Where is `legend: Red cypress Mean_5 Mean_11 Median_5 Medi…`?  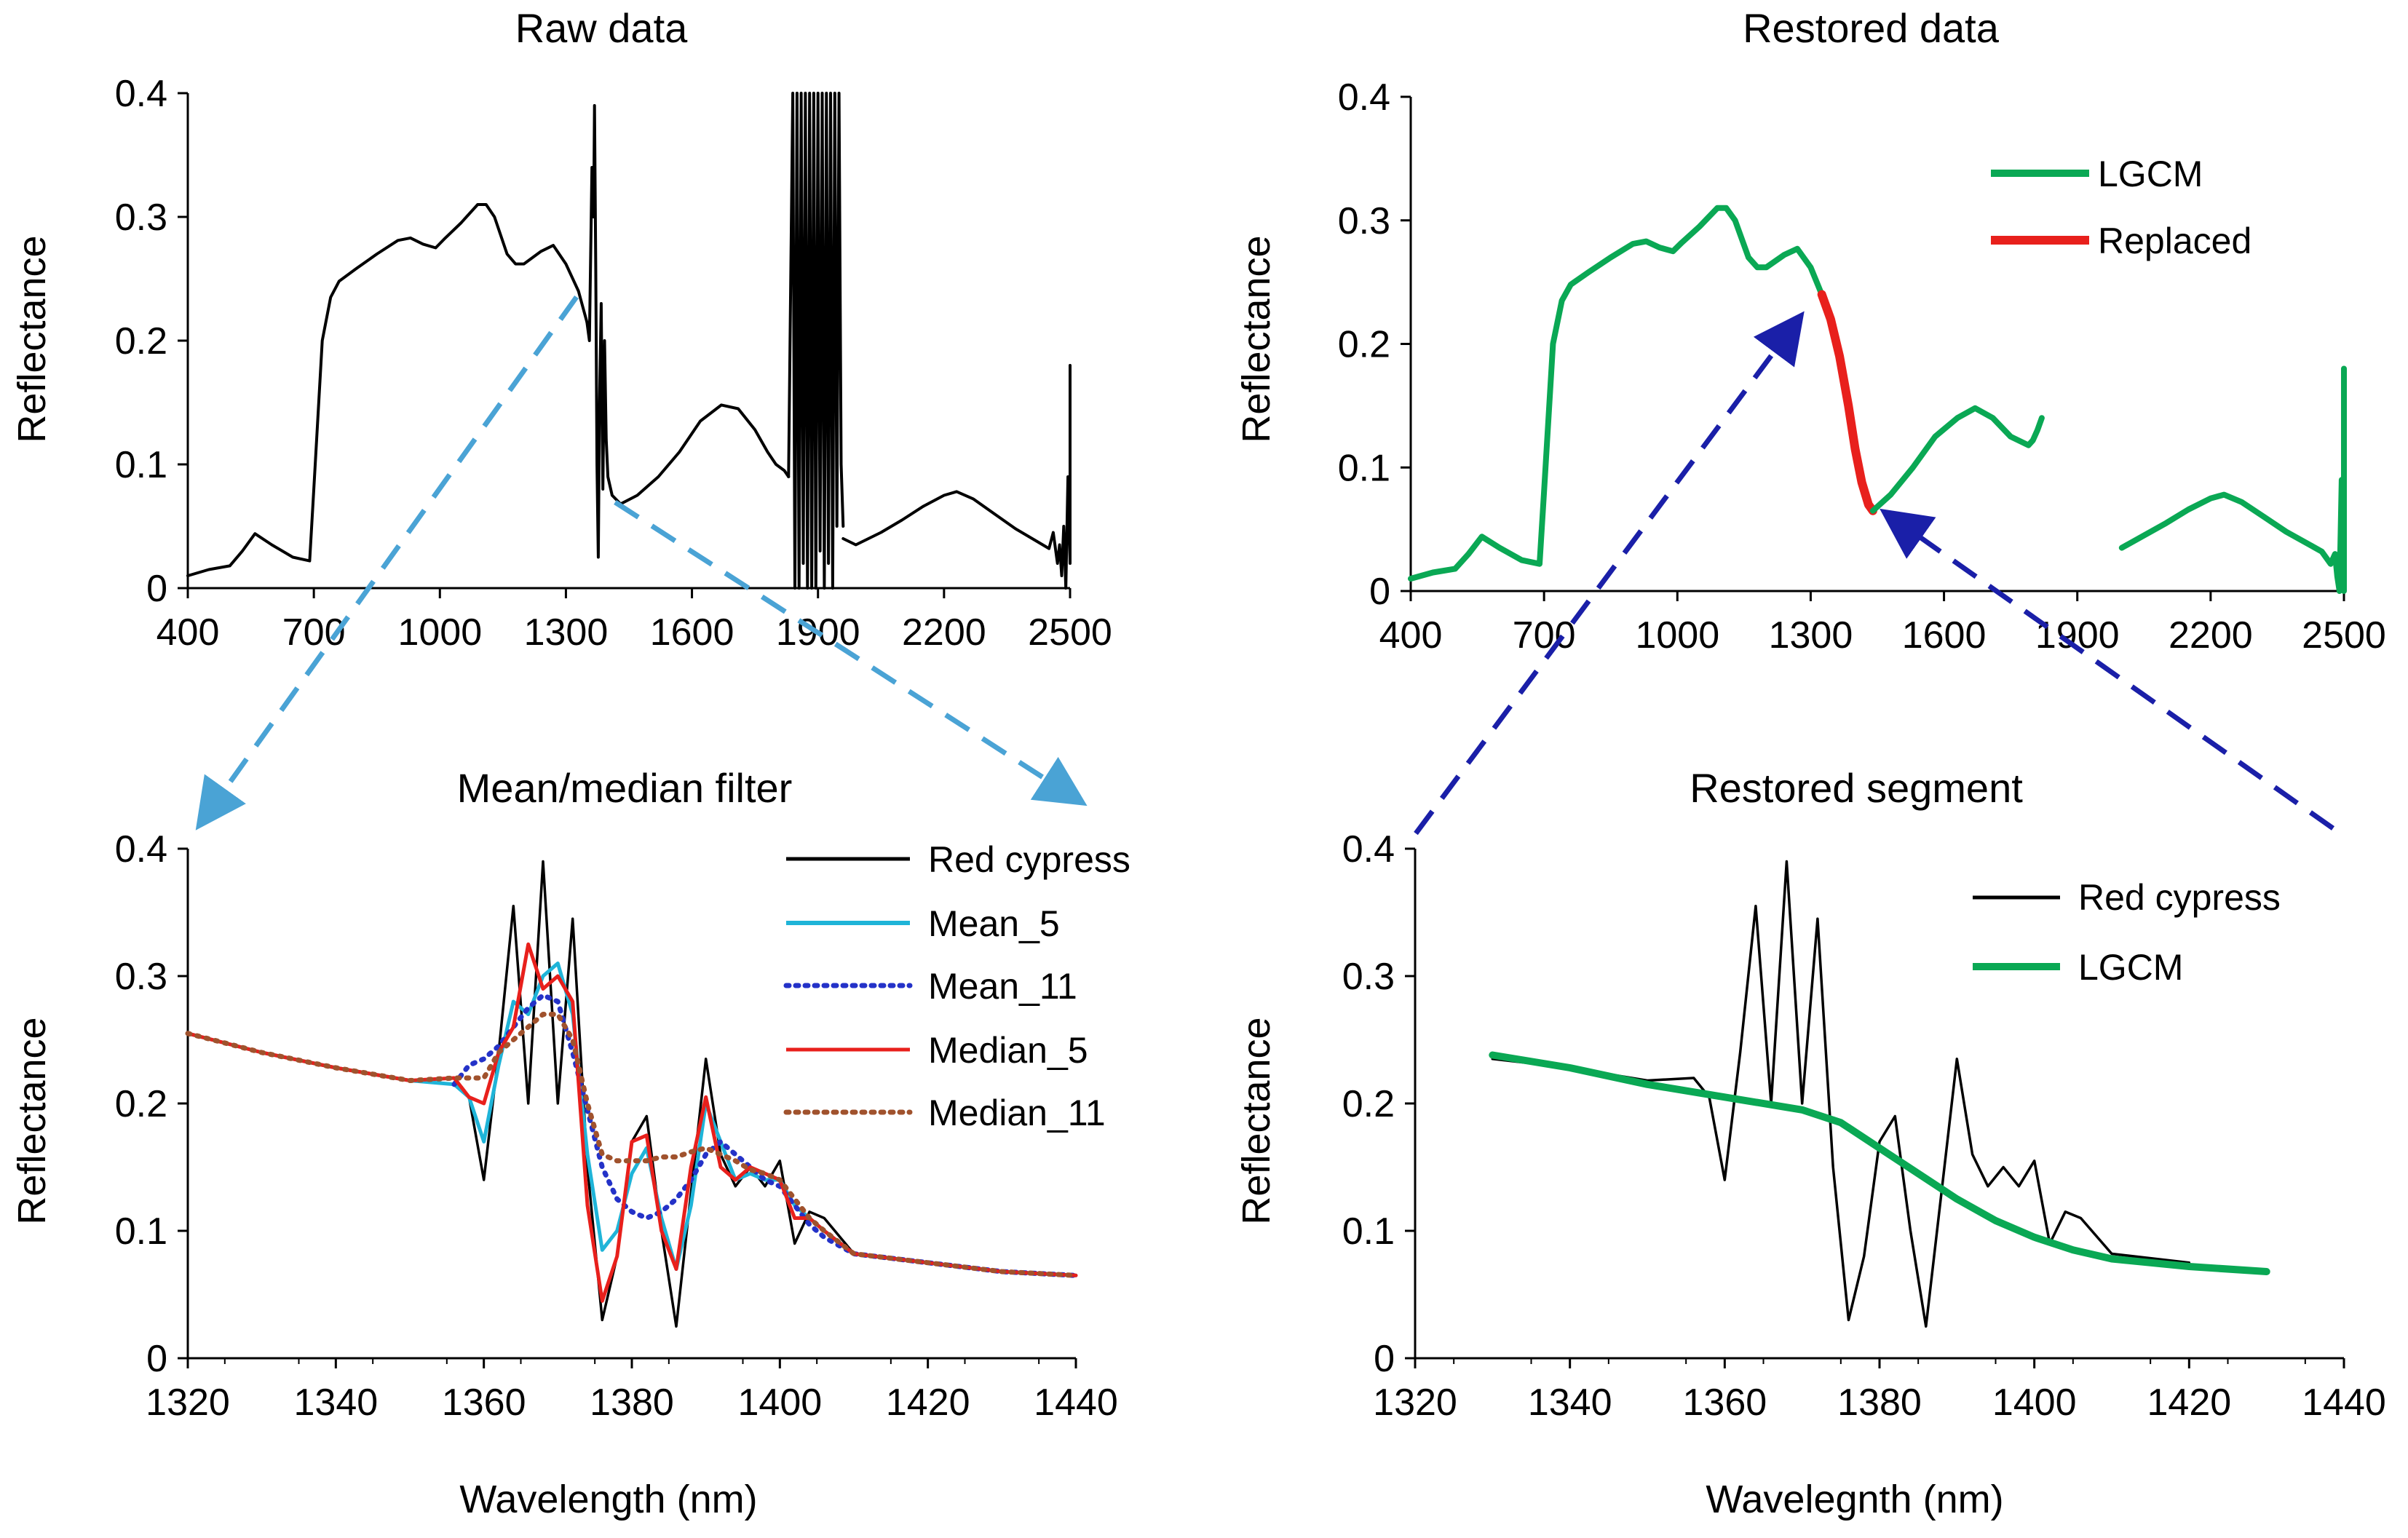
legend: Red cypress Mean_5 Mean_11 Median_5 Medi… is located at coordinates (957, 986).